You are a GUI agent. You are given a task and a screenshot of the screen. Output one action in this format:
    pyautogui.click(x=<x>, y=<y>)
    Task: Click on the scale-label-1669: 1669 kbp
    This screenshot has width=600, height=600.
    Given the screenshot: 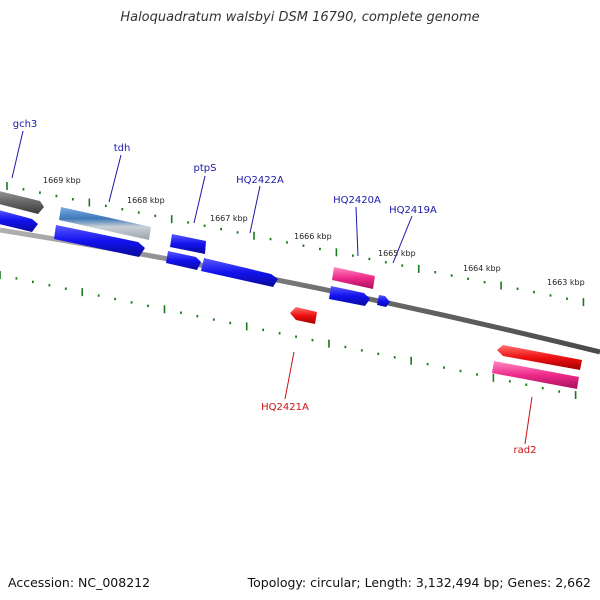 What is the action you would take?
    pyautogui.click(x=62, y=180)
    